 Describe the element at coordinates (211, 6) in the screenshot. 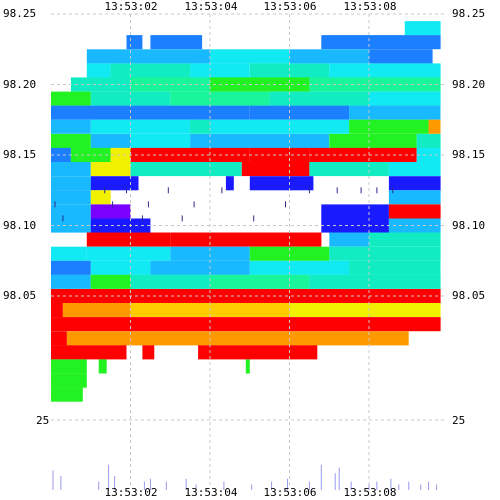

I see `x-tick-top: 13:53:04` at that location.